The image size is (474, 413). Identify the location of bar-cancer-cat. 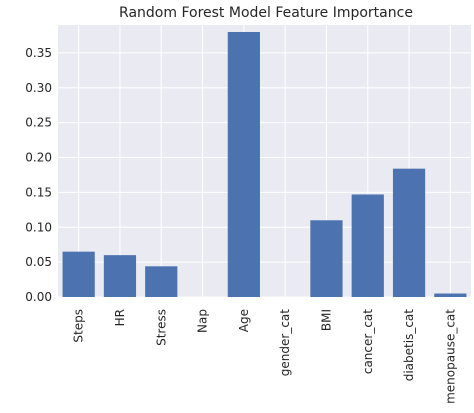
(367, 245).